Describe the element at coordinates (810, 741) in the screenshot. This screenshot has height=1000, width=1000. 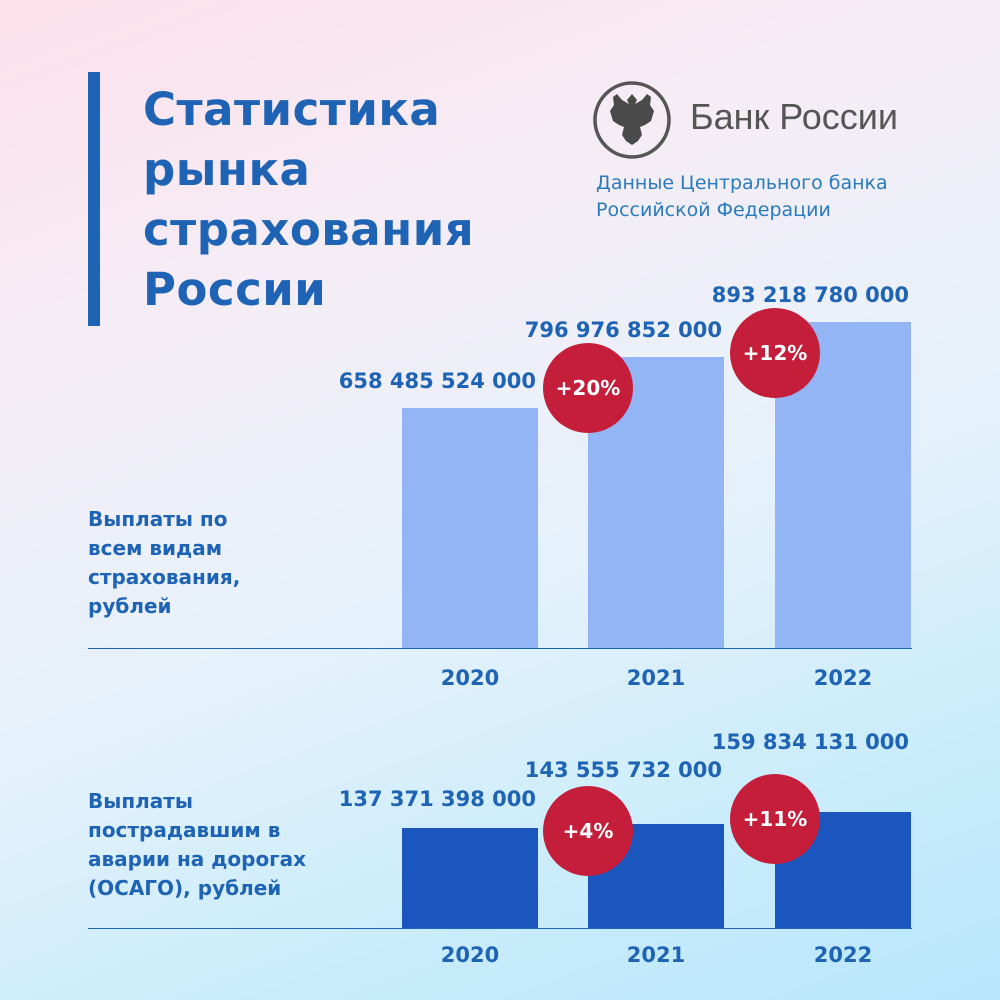
I see `value-label: 159 834 131 000` at that location.